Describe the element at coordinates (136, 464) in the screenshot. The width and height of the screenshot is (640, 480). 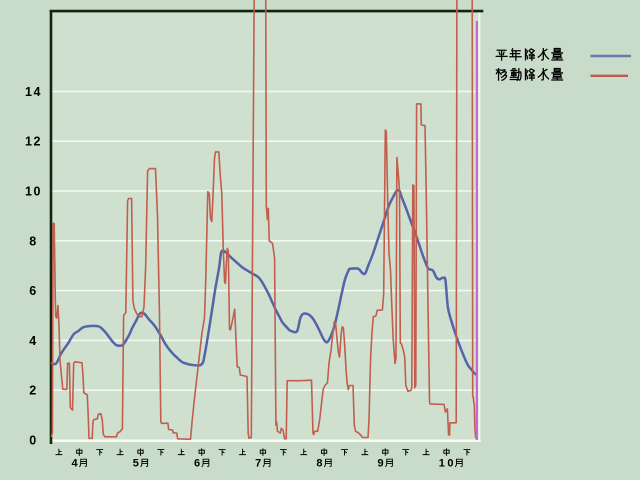
I see `svg-text: 5` at that location.